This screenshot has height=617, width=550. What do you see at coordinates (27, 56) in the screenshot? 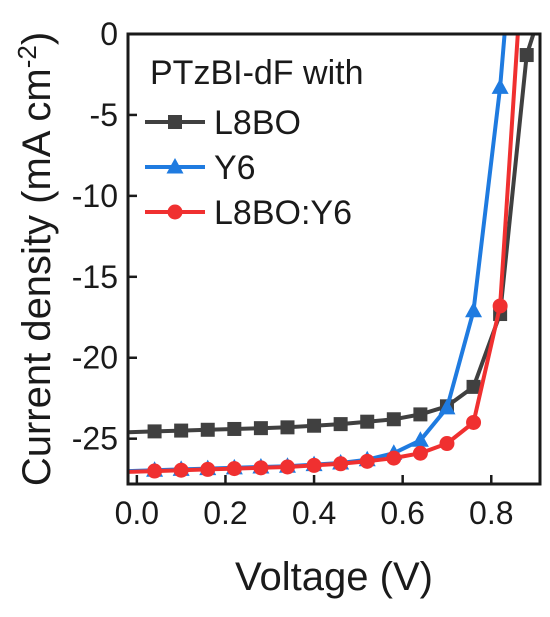
I see `y-axis-title-superscript: -2` at bounding box center [27, 56].